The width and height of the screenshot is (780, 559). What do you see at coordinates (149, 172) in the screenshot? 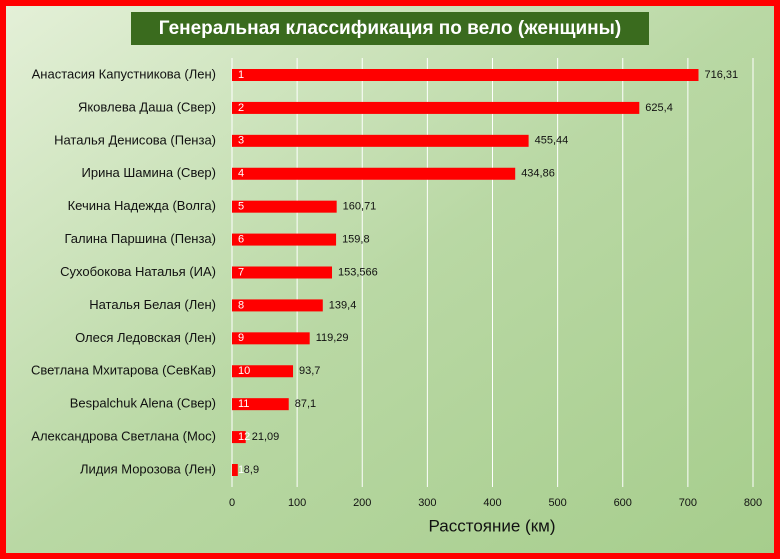
I see `y-tick-label: Ирина Шамина (Свер)` at bounding box center [149, 172].